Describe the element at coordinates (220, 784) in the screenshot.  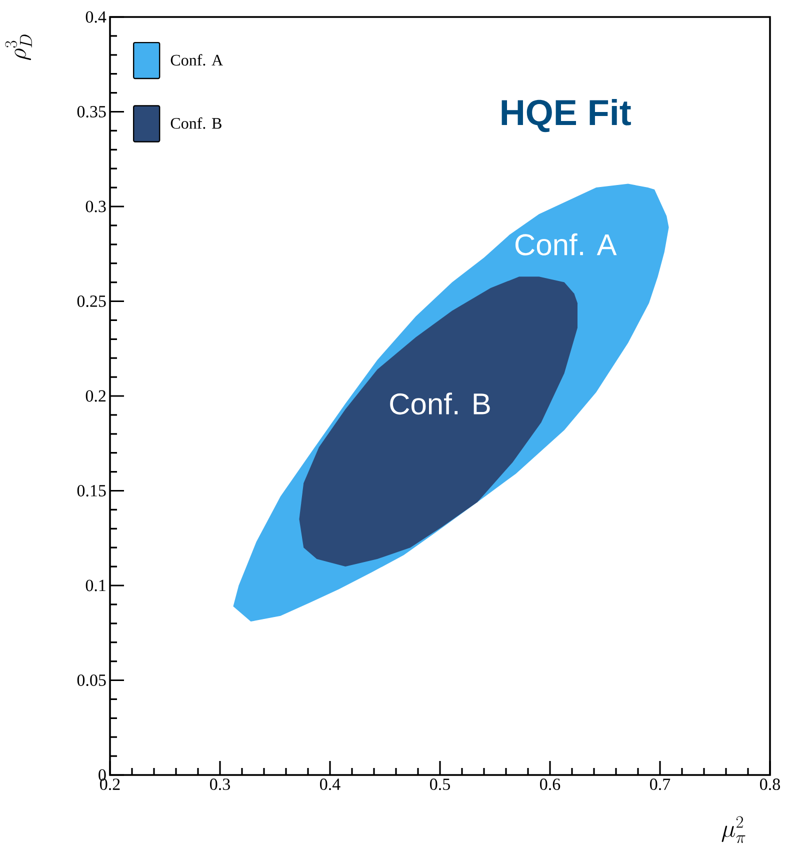
I see `x-tick-label: 0.3` at that location.